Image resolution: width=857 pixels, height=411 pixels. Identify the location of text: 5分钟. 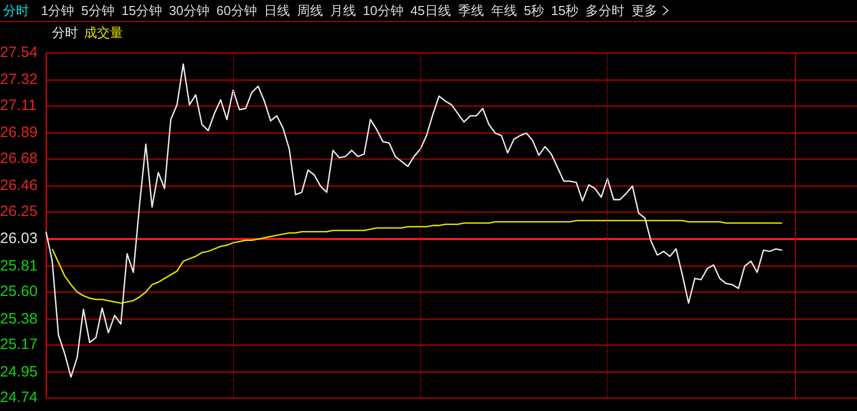
(97, 11).